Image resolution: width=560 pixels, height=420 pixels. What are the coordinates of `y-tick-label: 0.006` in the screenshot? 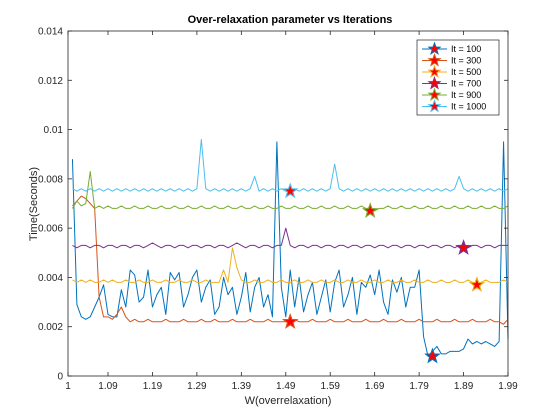 It's located at (50, 229).